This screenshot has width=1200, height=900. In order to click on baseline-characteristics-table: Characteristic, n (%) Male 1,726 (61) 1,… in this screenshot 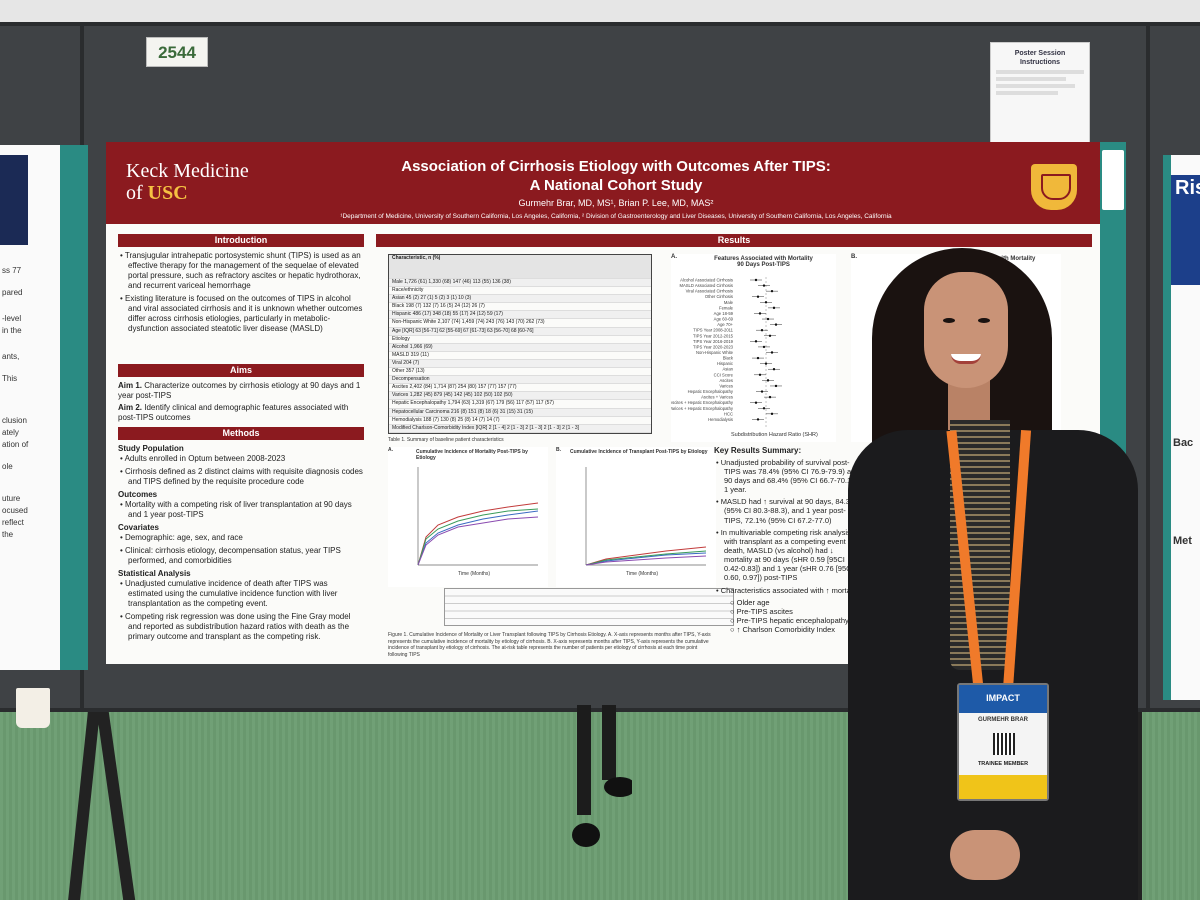, I will do `click(520, 344)`.